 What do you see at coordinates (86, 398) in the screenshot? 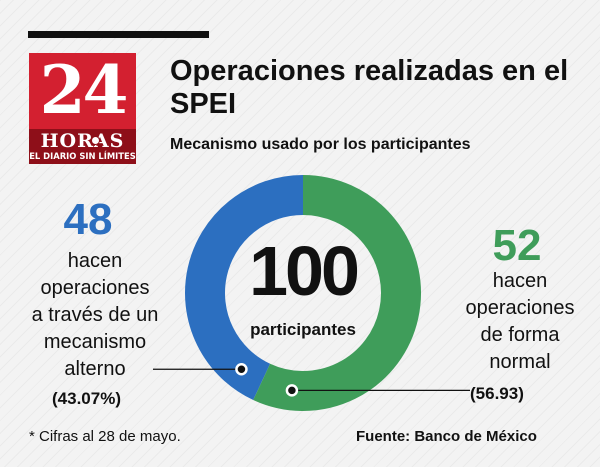
I see `percent-alterno: (43.07%)` at bounding box center [86, 398].